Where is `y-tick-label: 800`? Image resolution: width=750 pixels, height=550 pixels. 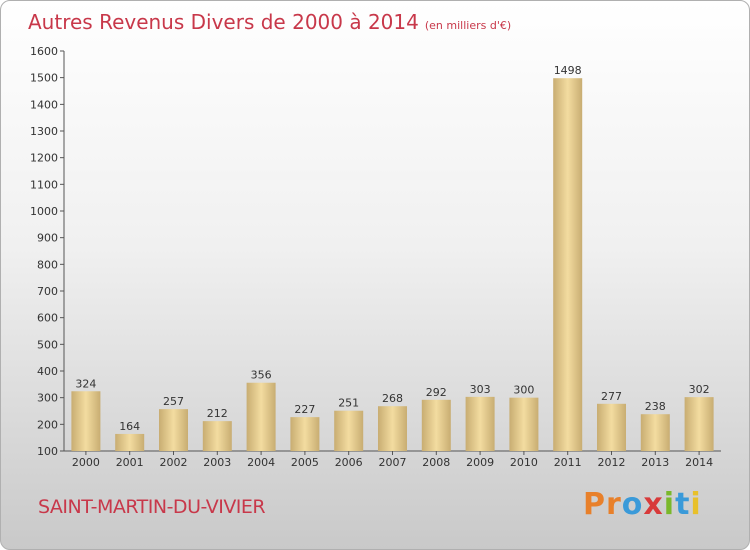 y-tick-label: 800 is located at coordinates (47, 264).